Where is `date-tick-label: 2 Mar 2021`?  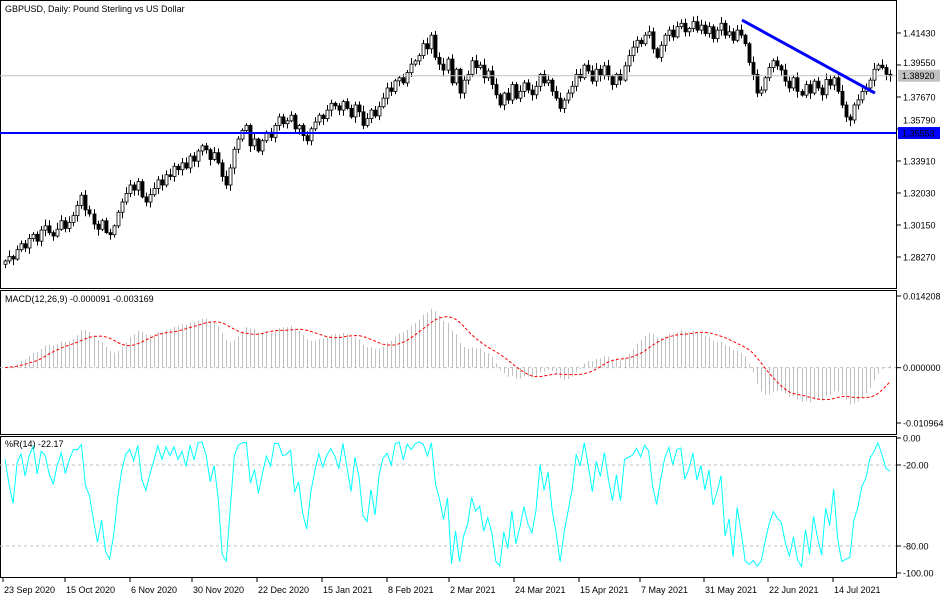 date-tick-label: 2 Mar 2021 is located at coordinates (473, 590).